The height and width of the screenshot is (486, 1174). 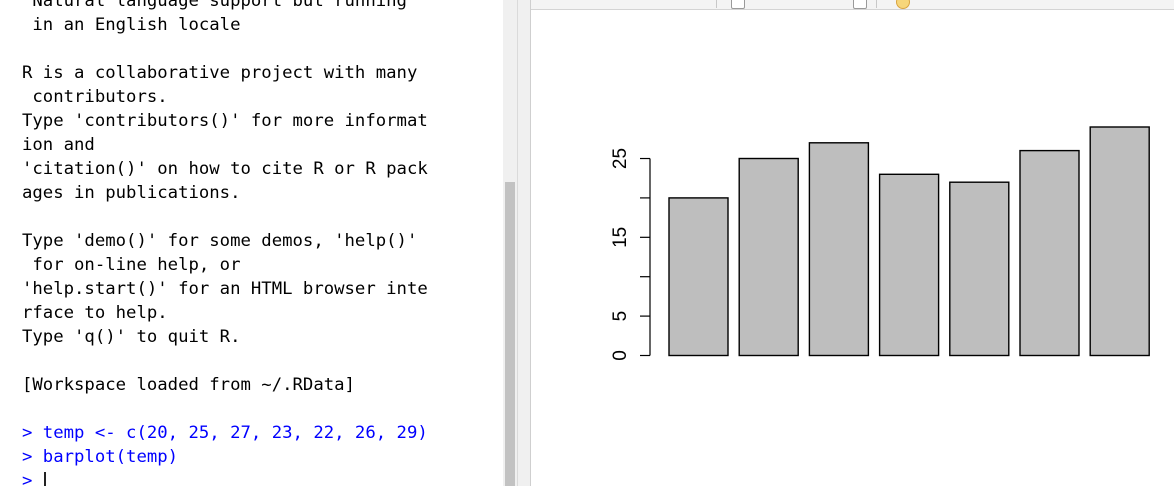 What do you see at coordinates (510, 334) in the screenshot?
I see `console-scrollbar-thumb` at bounding box center [510, 334].